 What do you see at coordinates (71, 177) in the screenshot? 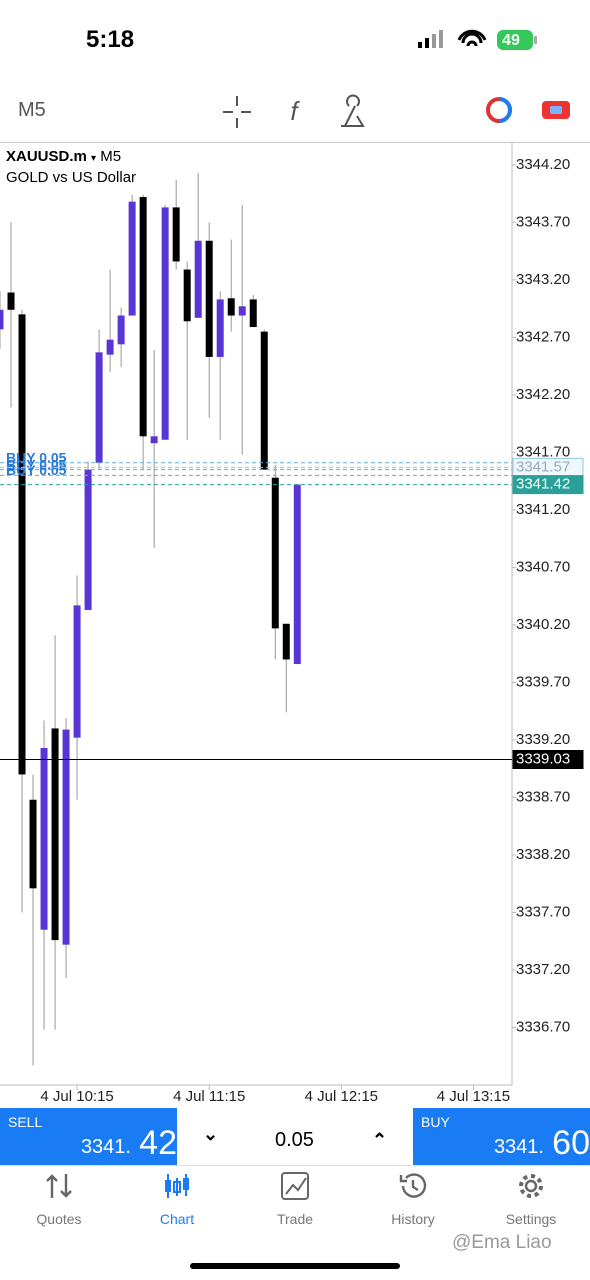
I see `symbol-description: GOLD vs US Dollar` at bounding box center [71, 177].